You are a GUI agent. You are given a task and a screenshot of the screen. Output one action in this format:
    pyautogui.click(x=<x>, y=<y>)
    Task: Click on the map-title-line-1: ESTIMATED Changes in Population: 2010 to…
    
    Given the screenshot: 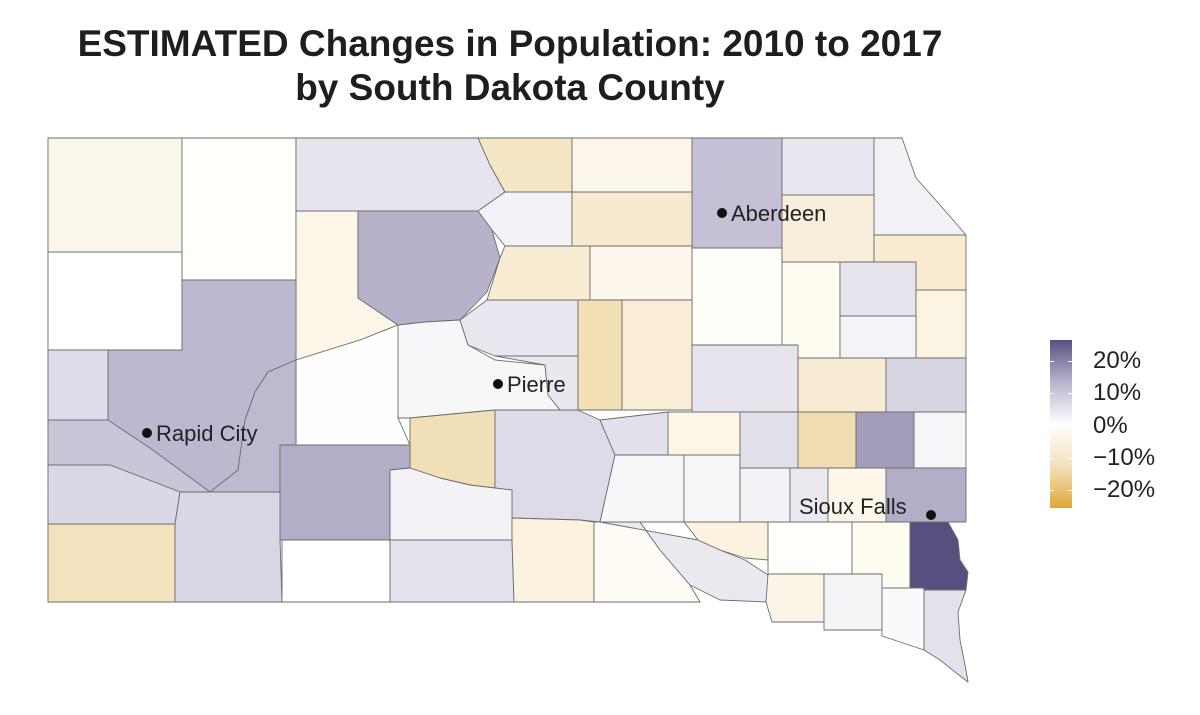 What is the action you would take?
    pyautogui.click(x=510, y=43)
    